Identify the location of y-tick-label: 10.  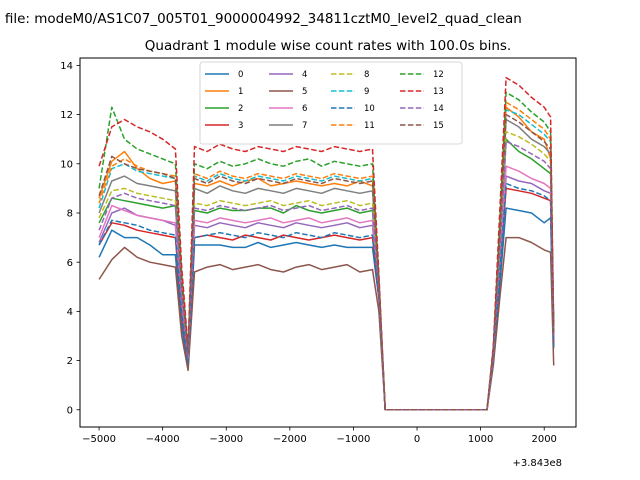
(66, 164).